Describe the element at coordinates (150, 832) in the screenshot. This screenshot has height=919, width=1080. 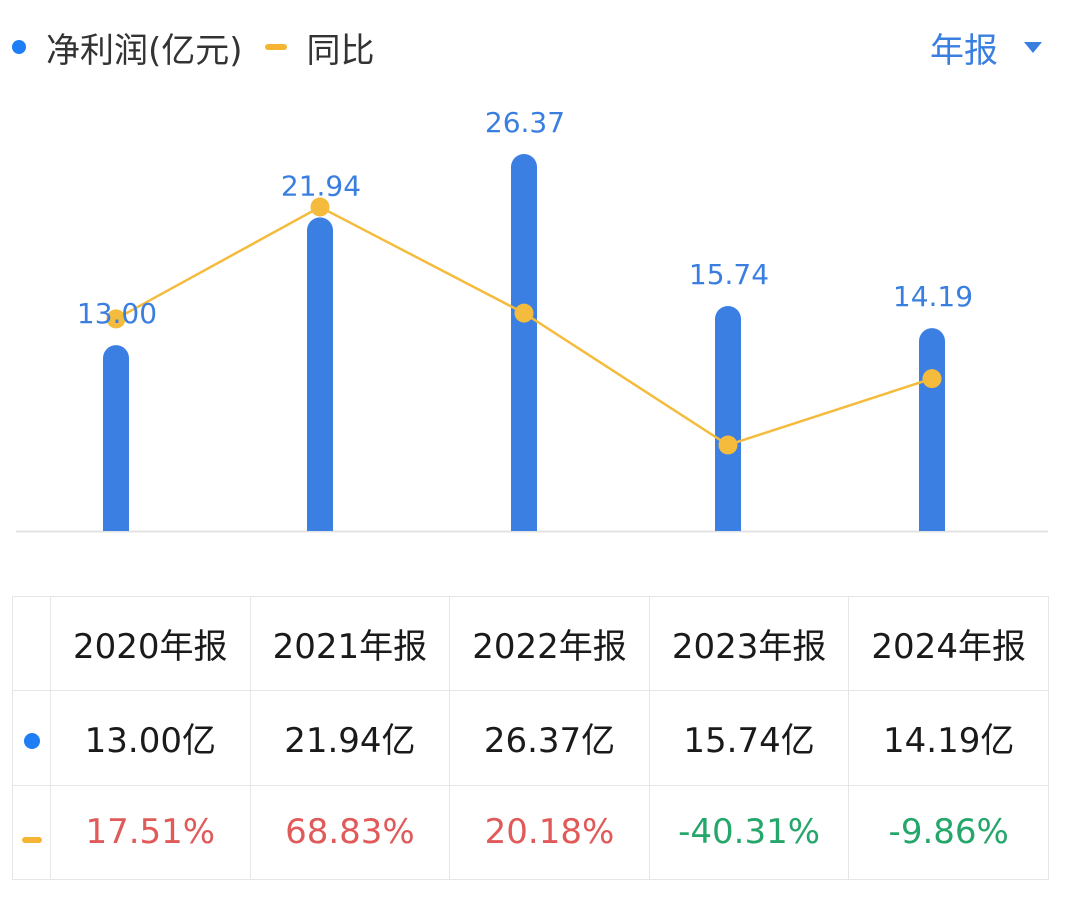
I see `table-yoy-cell: 17.51%` at that location.